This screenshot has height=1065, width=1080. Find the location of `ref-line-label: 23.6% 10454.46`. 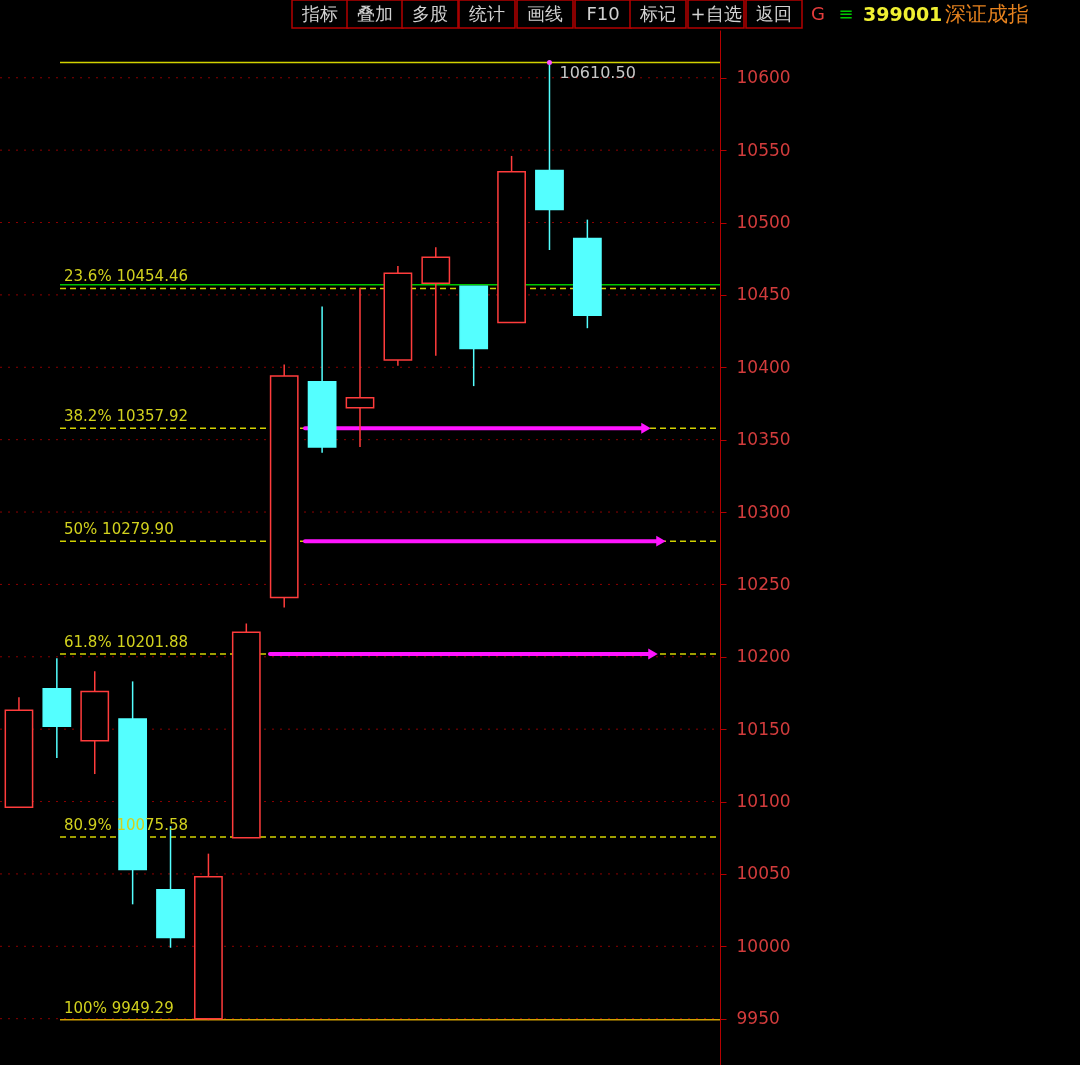

ref-line-label: 23.6% 10454.46 is located at coordinates (126, 276).